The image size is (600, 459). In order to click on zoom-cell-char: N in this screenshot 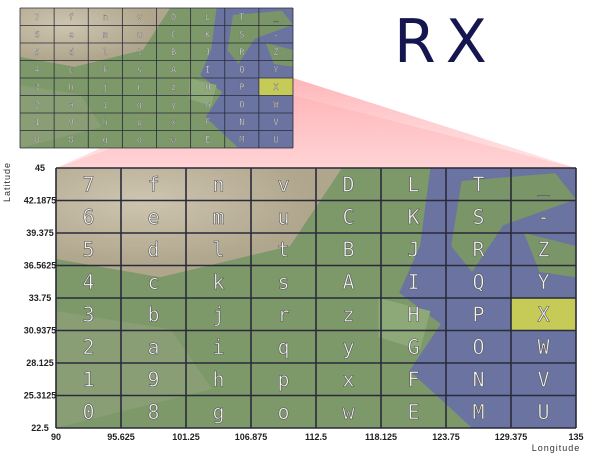, I will do `click(478, 379)`.